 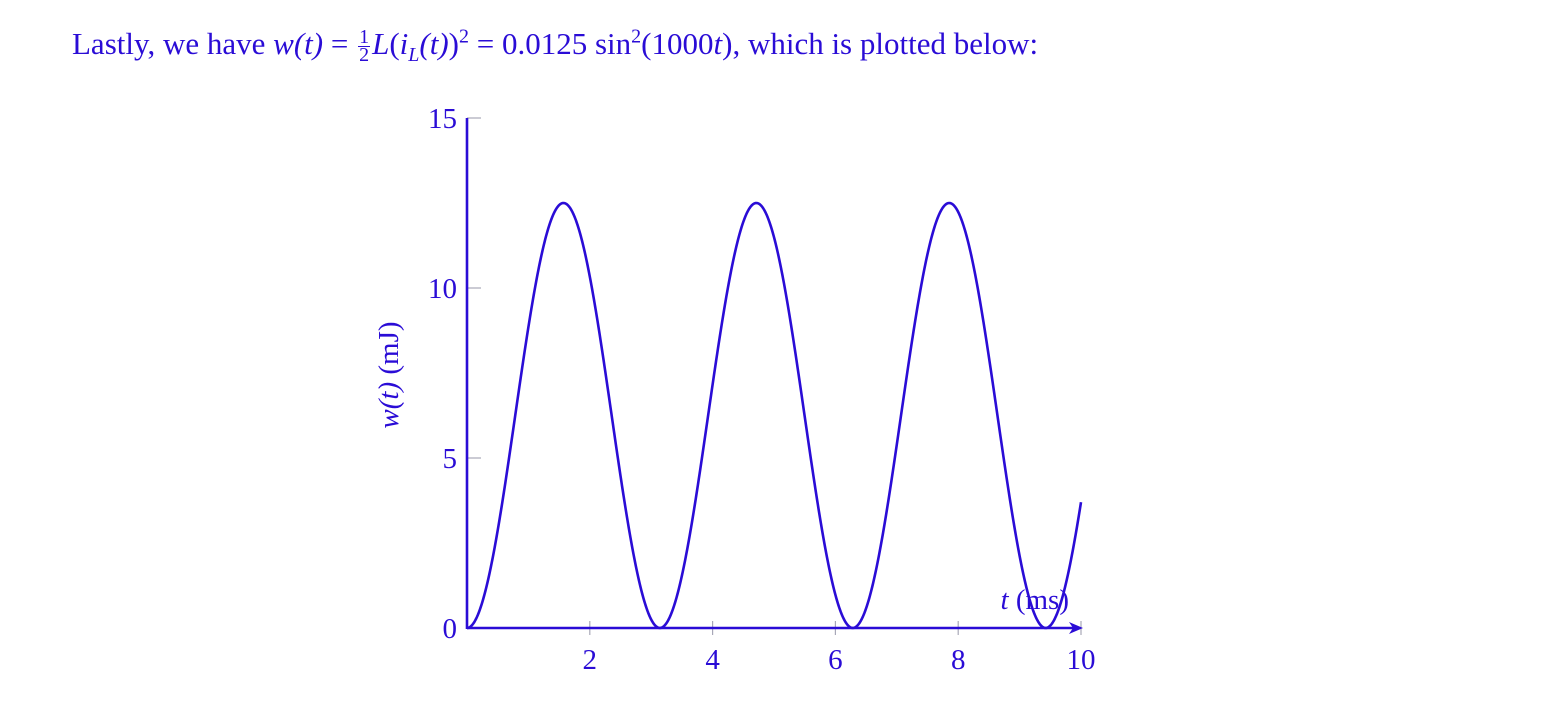 What do you see at coordinates (463, 36) in the screenshot?
I see `intro-sup-2a: 2` at bounding box center [463, 36].